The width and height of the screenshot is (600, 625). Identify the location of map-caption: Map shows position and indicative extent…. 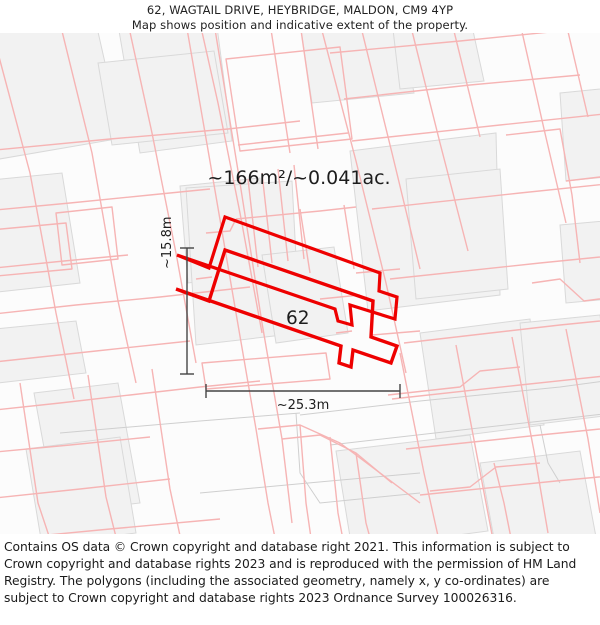
(300, 25).